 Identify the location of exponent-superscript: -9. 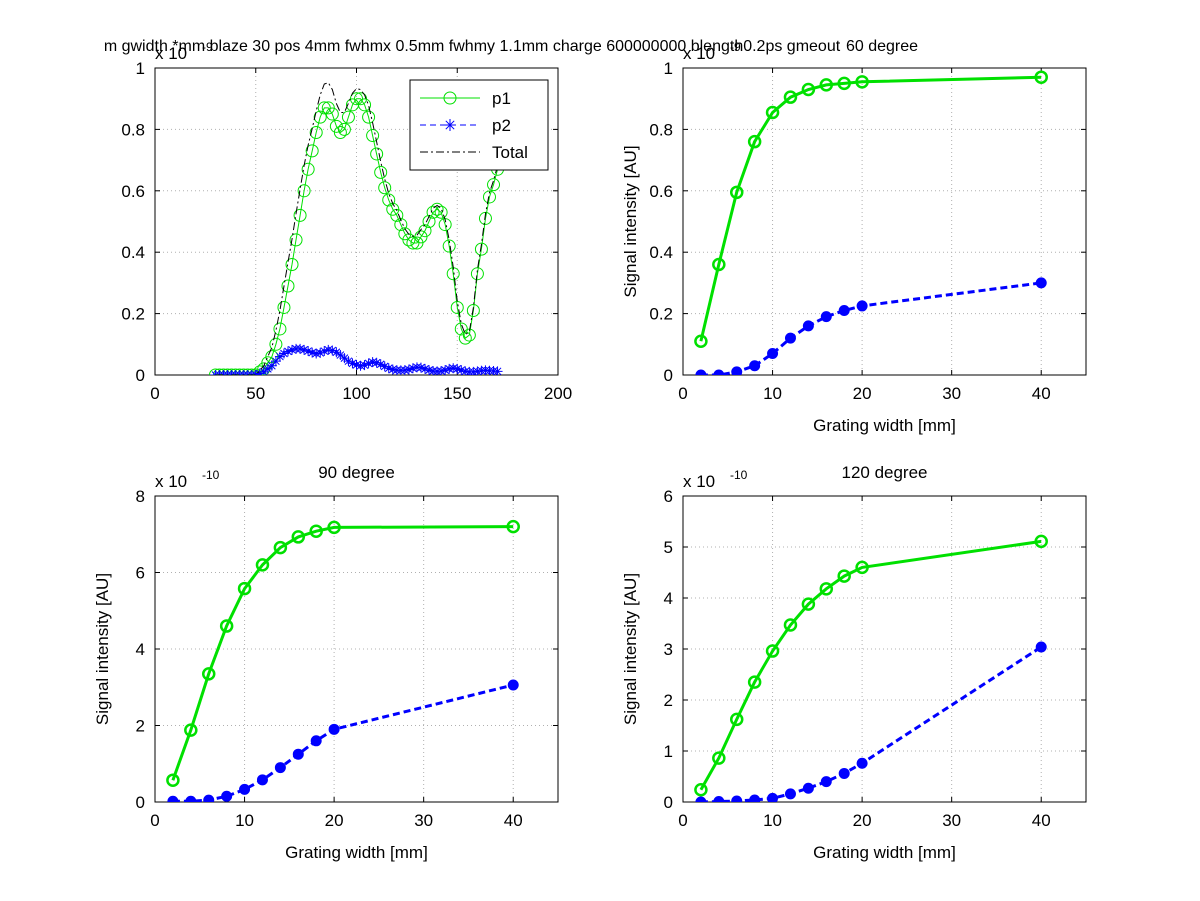
(207, 47).